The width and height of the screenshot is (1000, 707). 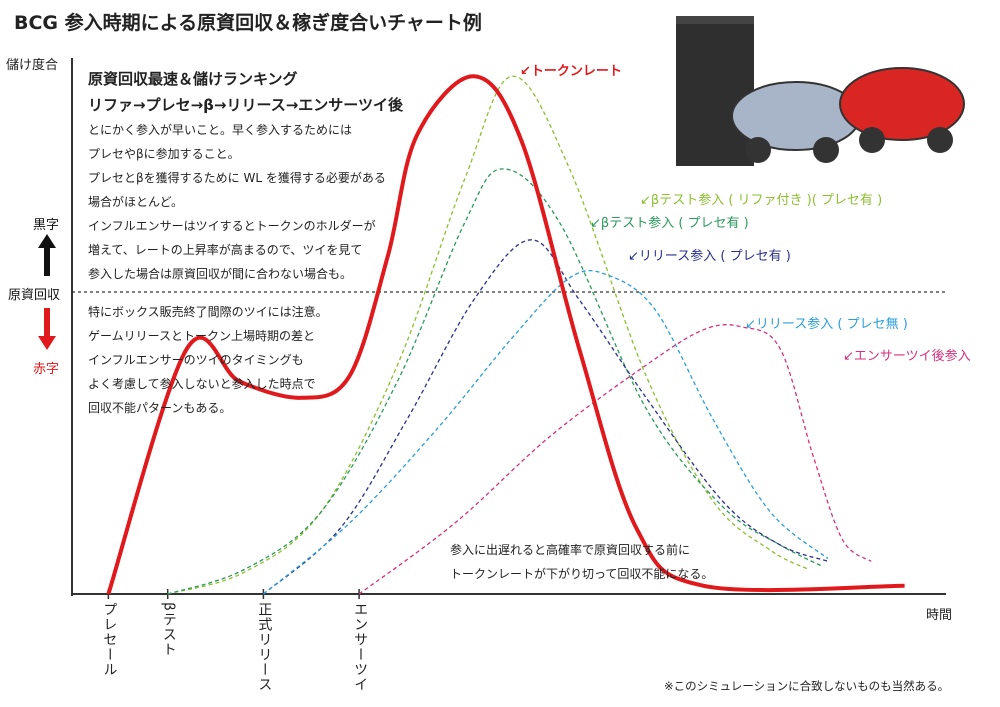 What do you see at coordinates (761, 200) in the screenshot?
I see `series-label: ↙βテスト参入 ( リファ付き )( プレセ有 )` at bounding box center [761, 200].